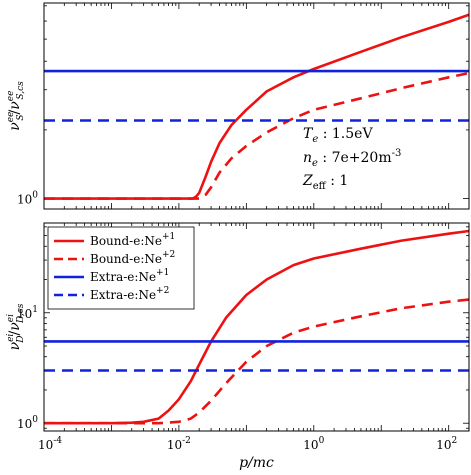 The width and height of the screenshot is (471, 475). I want to click on annotation-line: Te : 1.5eV, so click(338, 135).